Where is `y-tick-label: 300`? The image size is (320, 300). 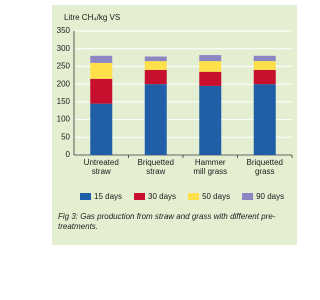 y-tick-label: 300 is located at coordinates (64, 48).